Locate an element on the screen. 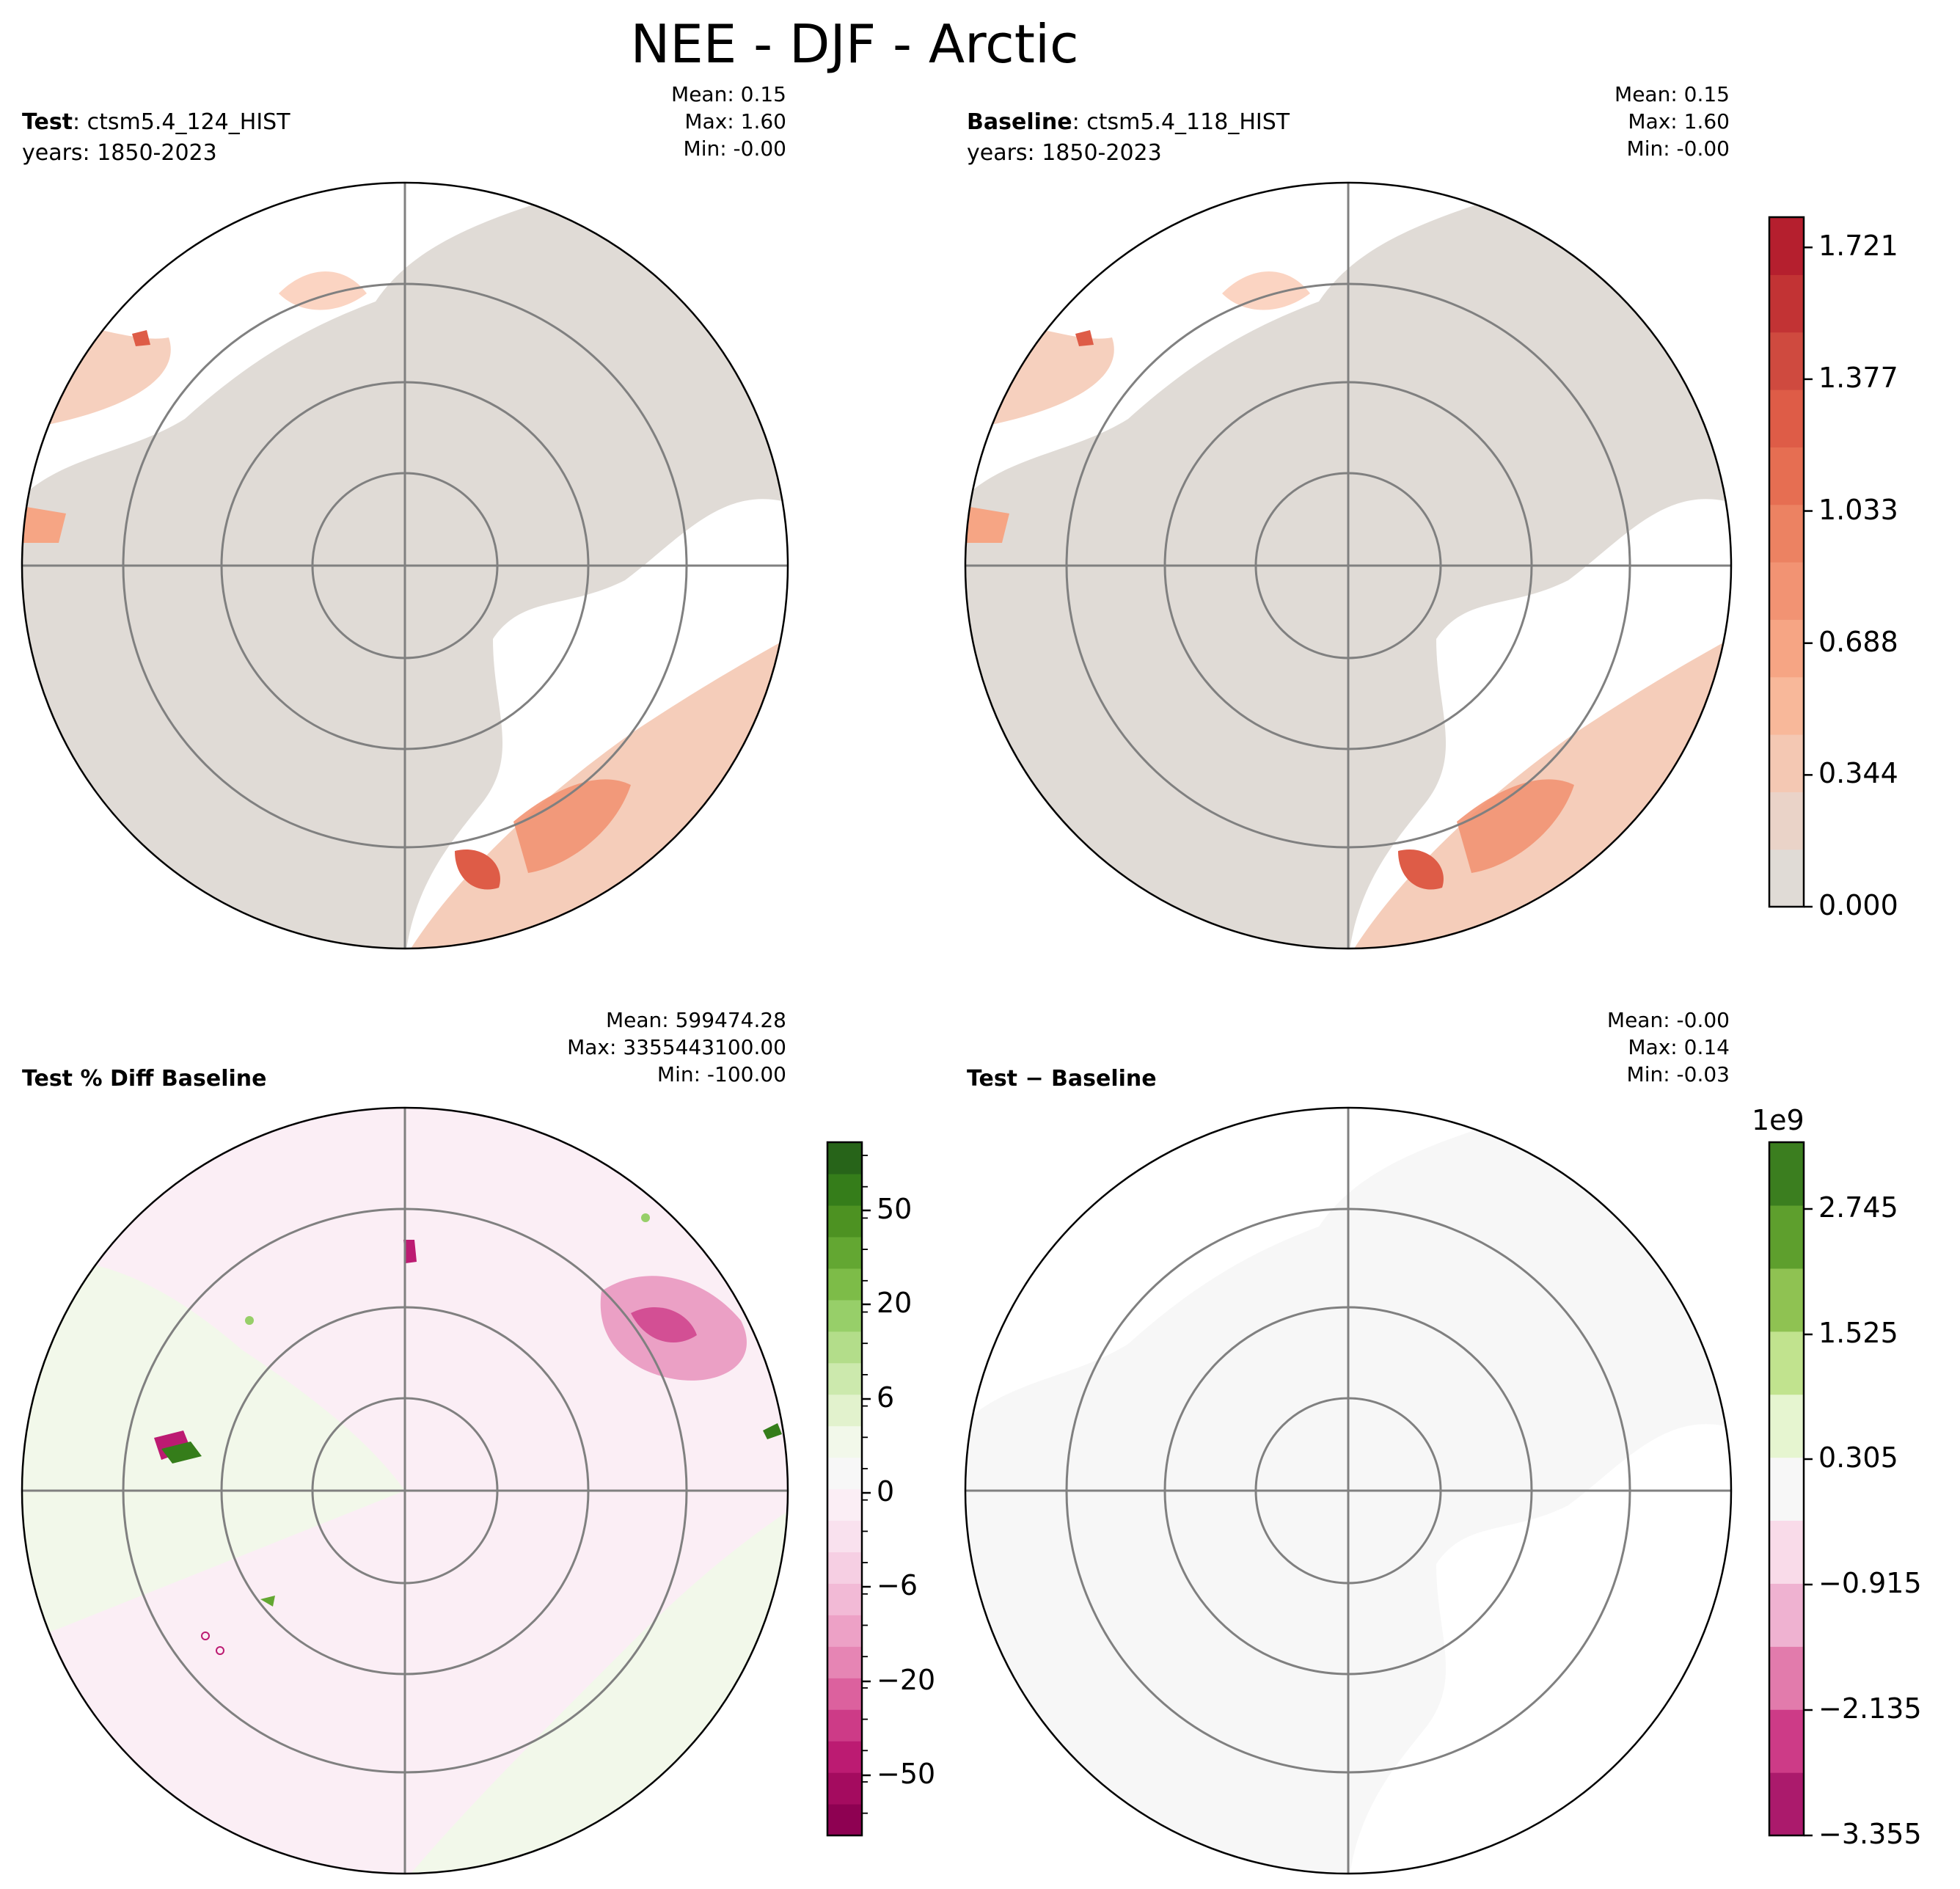 This screenshot has width=1960, height=1889. diff-label: Test − Baseline is located at coordinates (1062, 1079).